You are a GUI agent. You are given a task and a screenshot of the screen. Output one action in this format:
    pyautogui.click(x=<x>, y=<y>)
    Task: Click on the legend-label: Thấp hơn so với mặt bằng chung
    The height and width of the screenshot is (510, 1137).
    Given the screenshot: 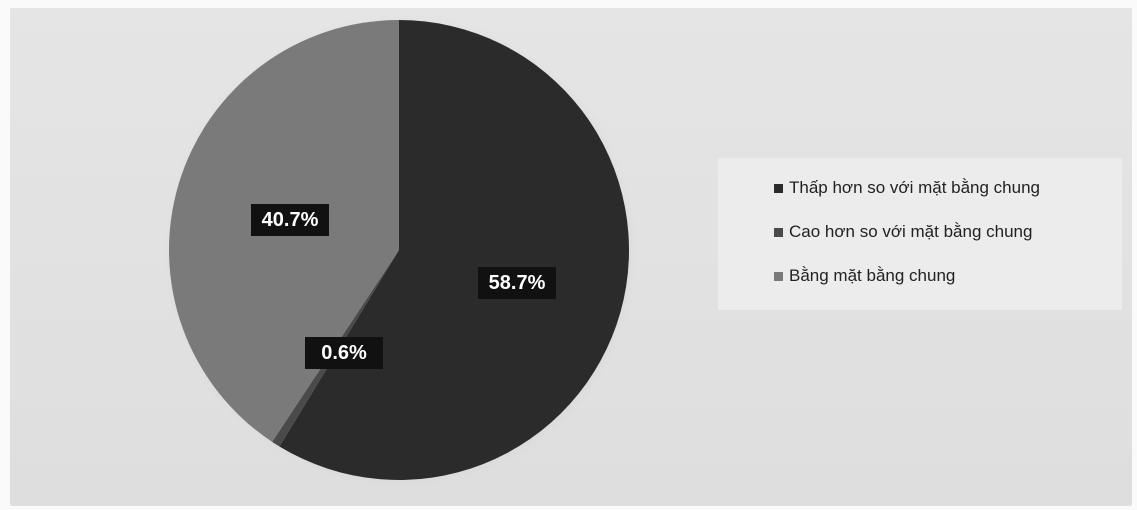 What is the action you would take?
    pyautogui.click(x=914, y=187)
    